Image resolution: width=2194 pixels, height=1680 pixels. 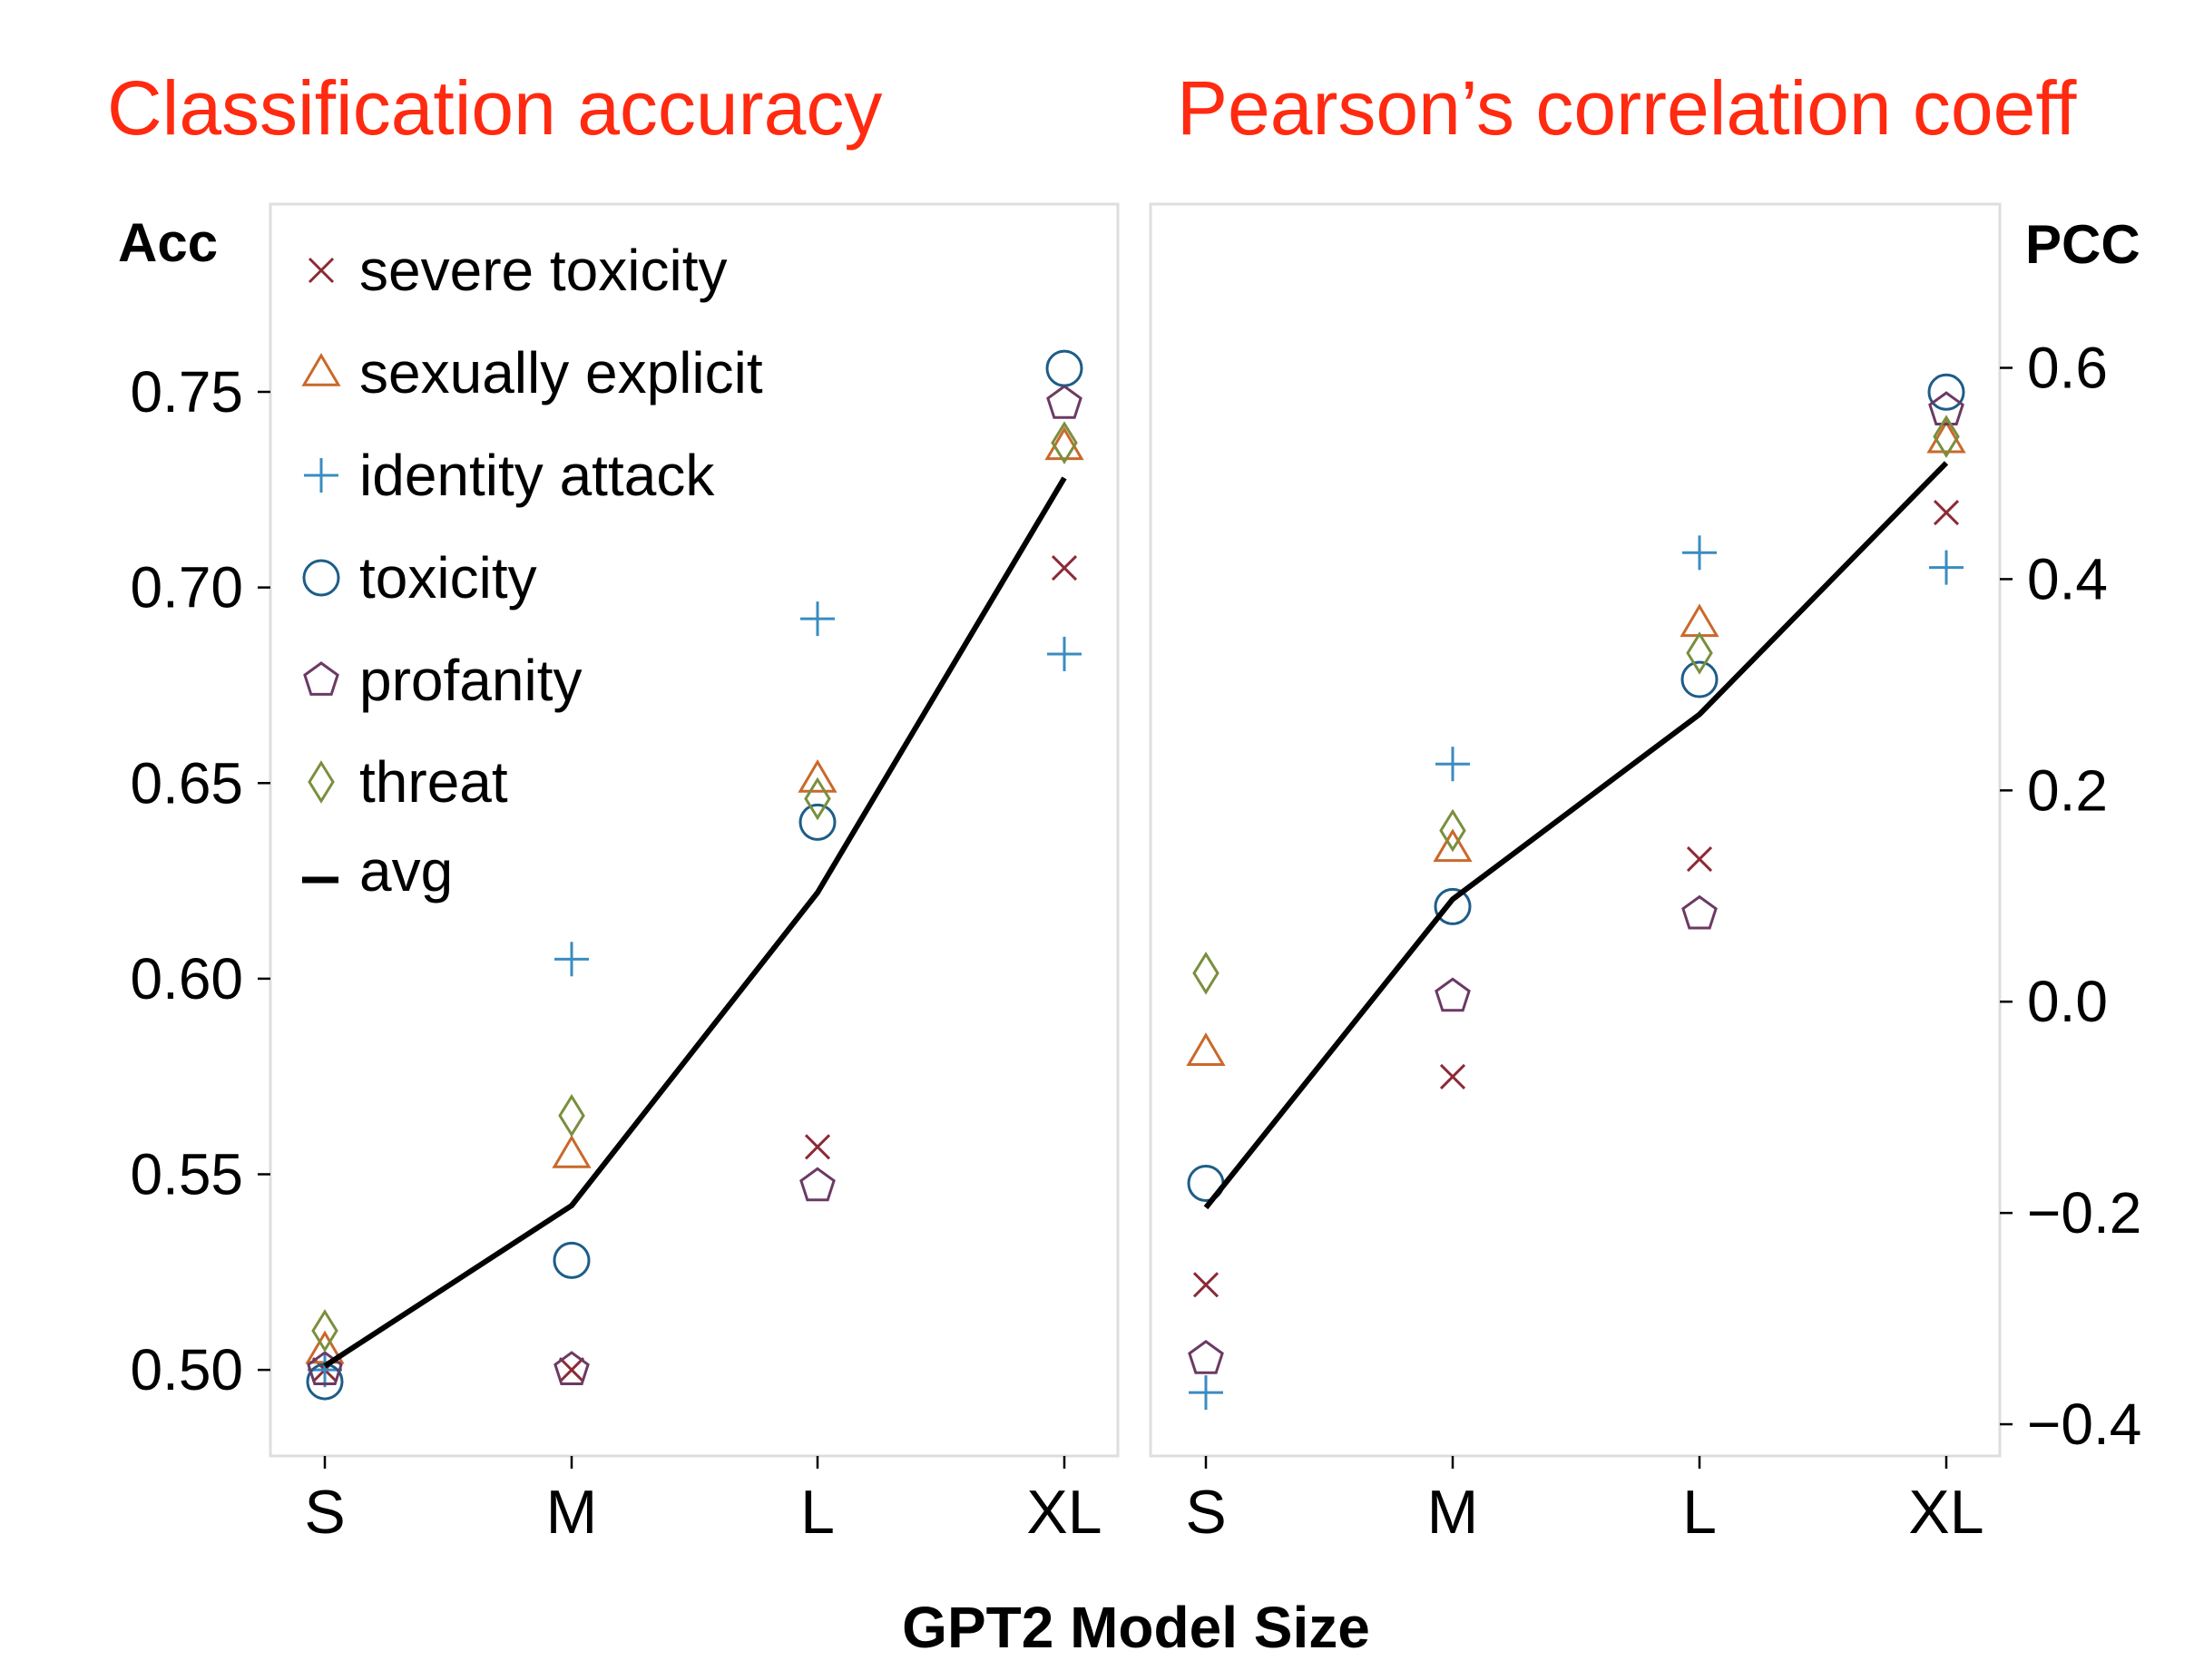 I want to click on y-tick-label: 0.70, so click(x=186, y=587).